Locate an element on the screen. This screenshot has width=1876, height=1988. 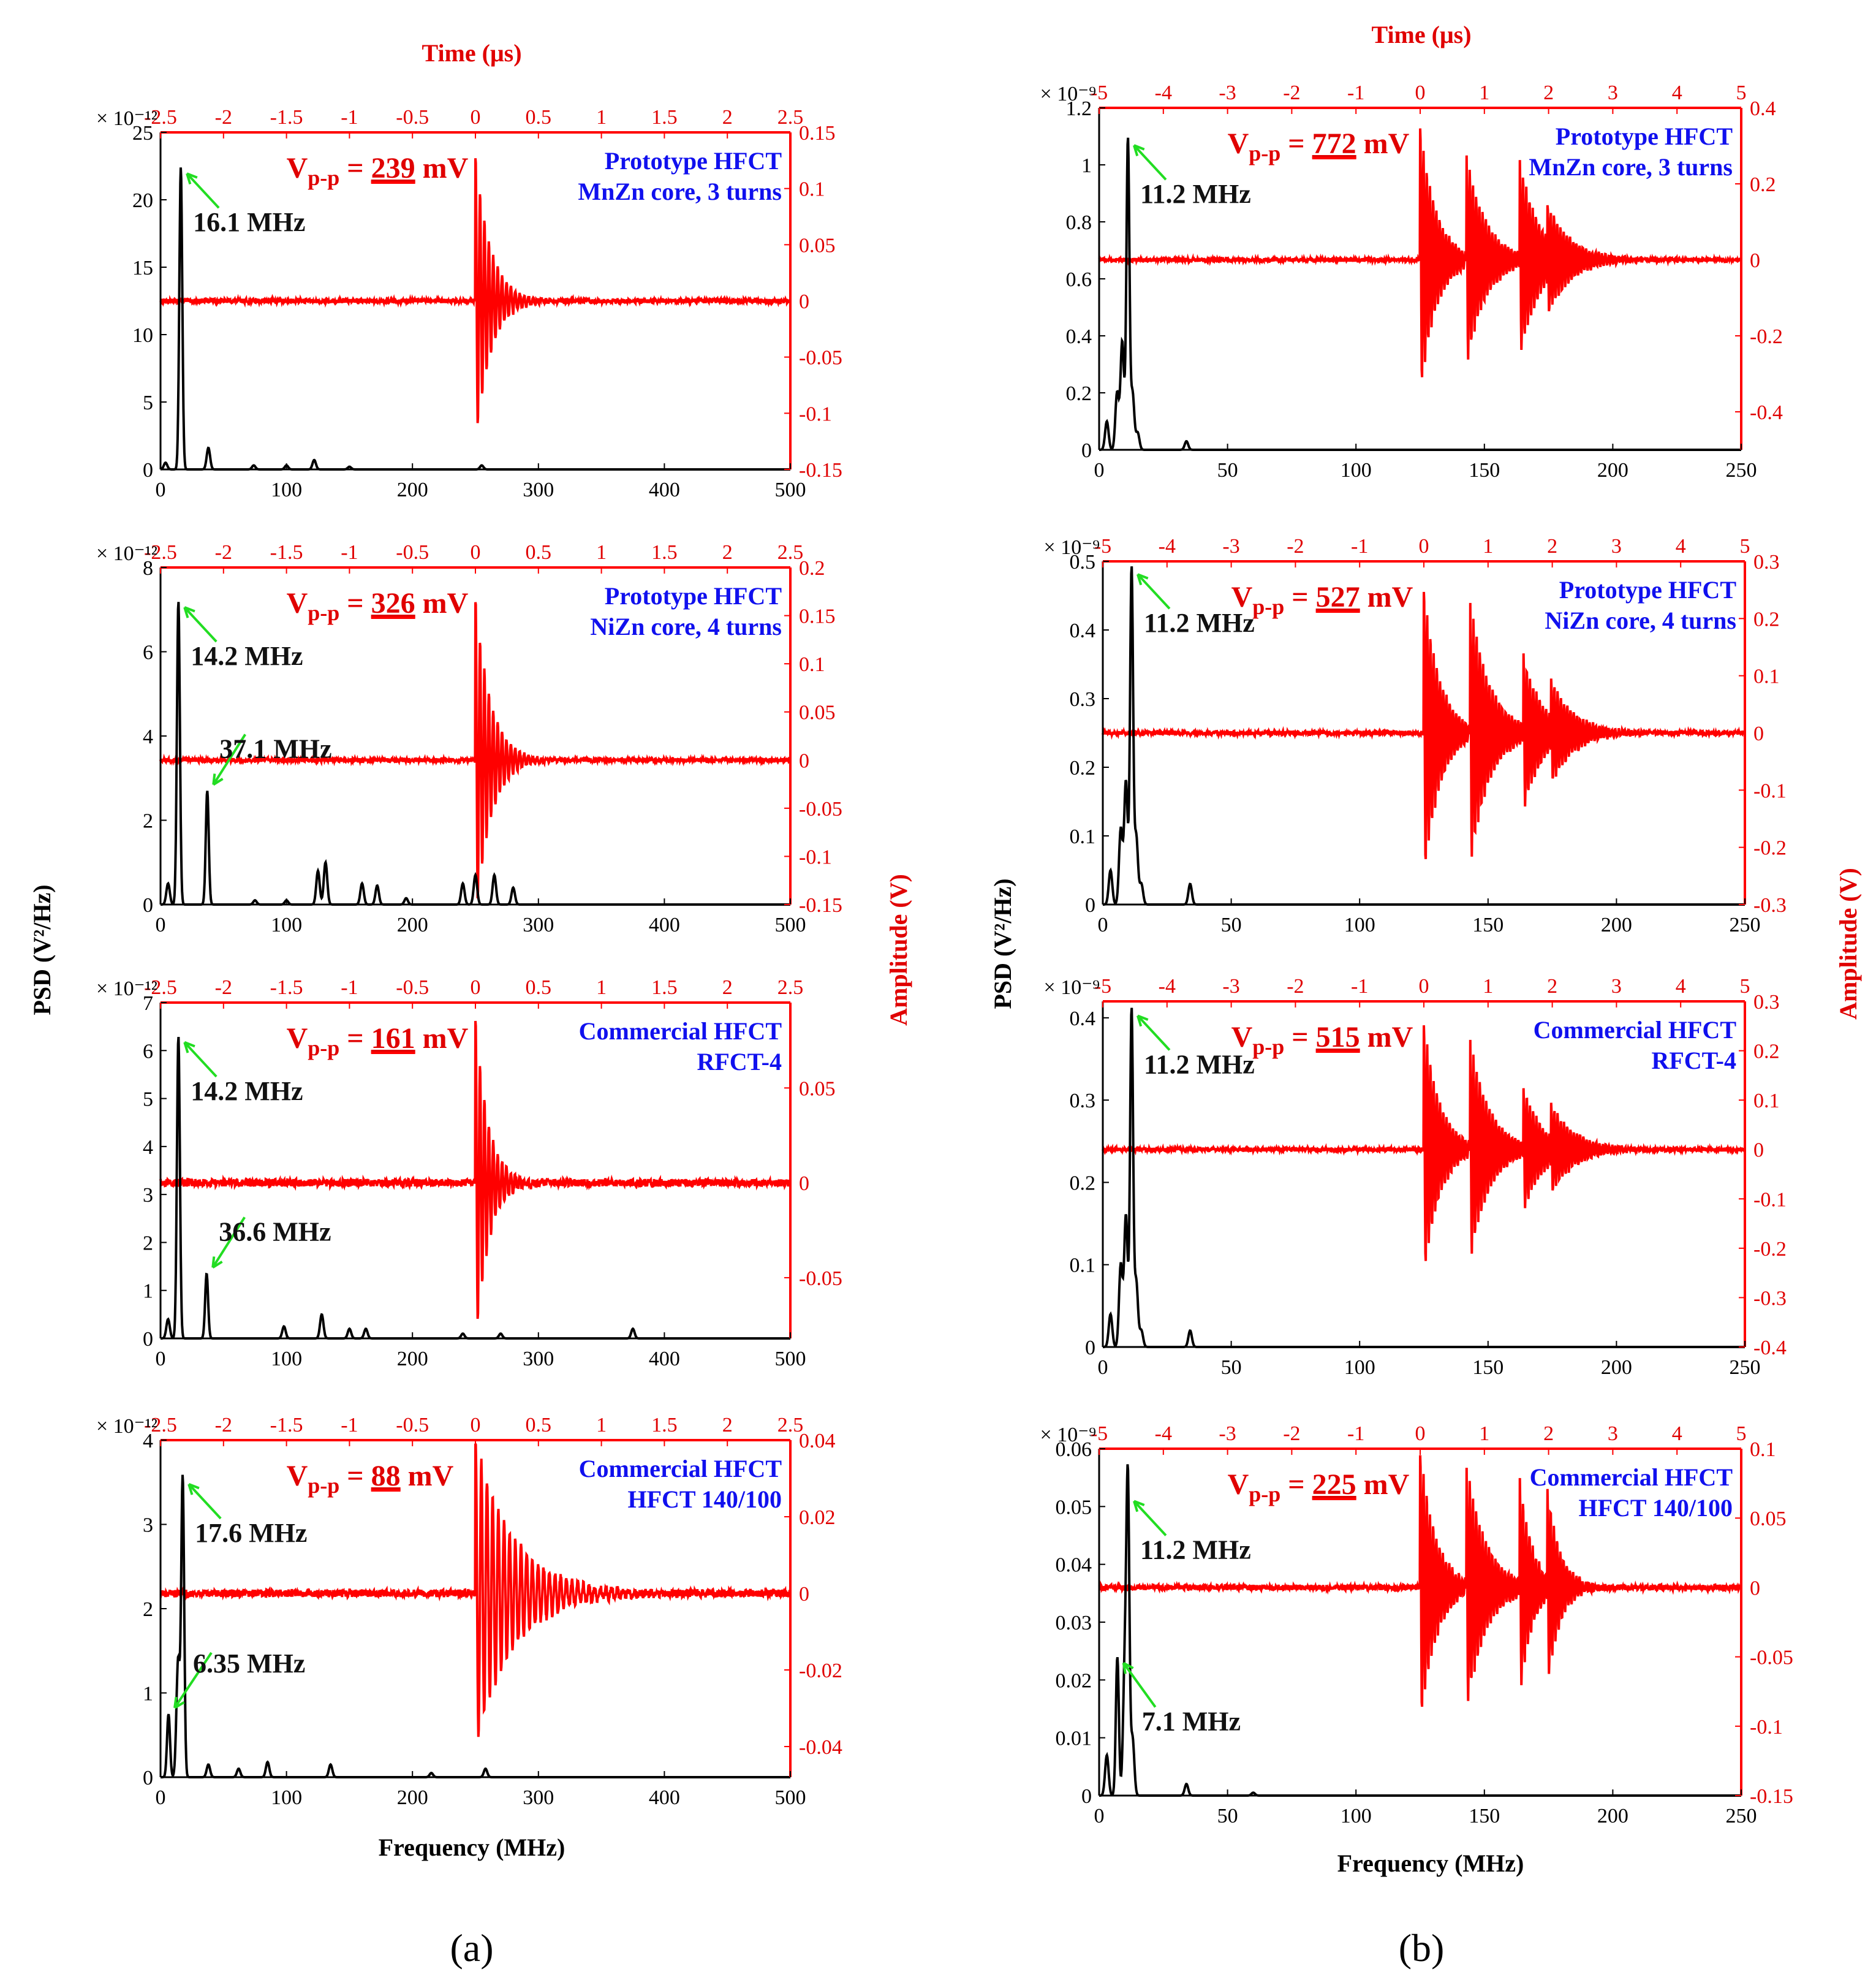
x-tick-label-b1: 50 is located at coordinates (1227, 470).